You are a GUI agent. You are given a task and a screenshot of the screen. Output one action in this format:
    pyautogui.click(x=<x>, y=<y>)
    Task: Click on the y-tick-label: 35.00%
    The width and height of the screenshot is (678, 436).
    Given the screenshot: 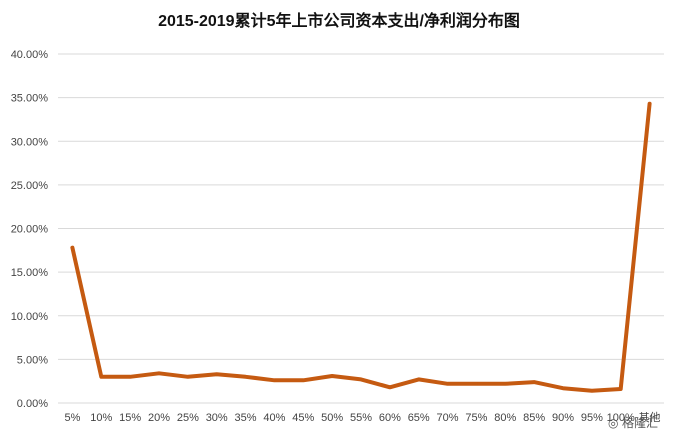 What is the action you would take?
    pyautogui.click(x=30, y=99)
    